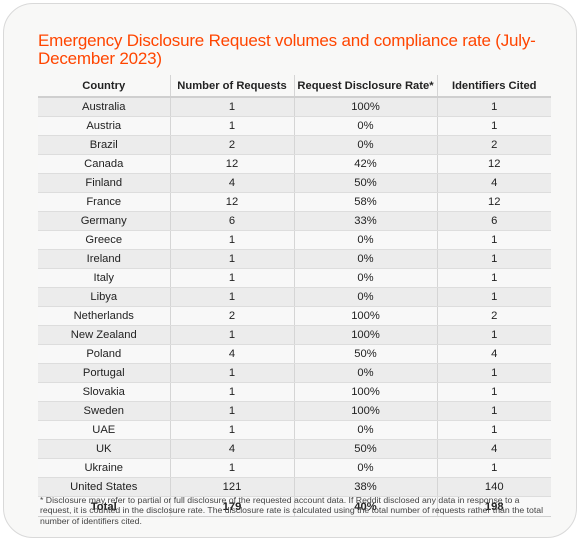  I want to click on table-row: Ukraine 1 0% 1, so click(294, 468).